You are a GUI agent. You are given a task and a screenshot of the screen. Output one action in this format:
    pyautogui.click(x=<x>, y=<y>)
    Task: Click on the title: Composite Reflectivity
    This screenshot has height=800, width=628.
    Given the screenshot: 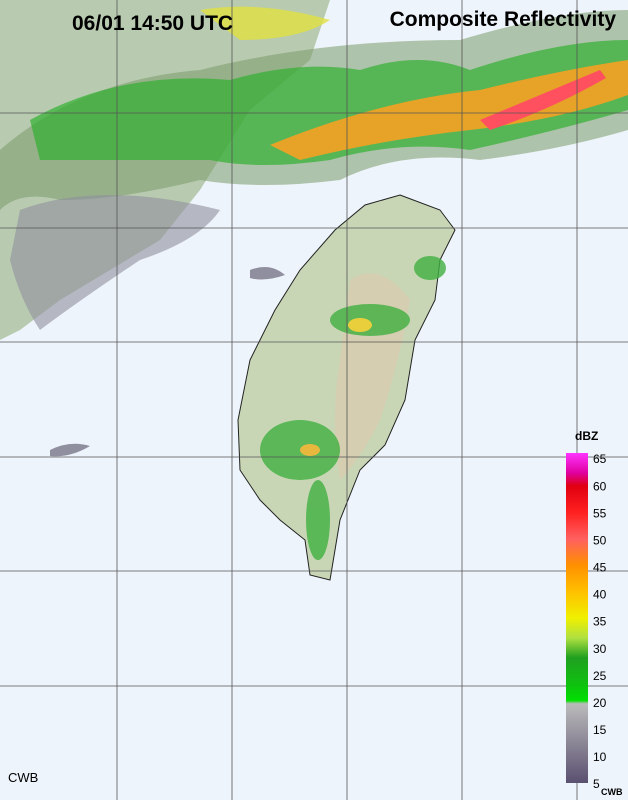 What is the action you would take?
    pyautogui.click(x=503, y=19)
    